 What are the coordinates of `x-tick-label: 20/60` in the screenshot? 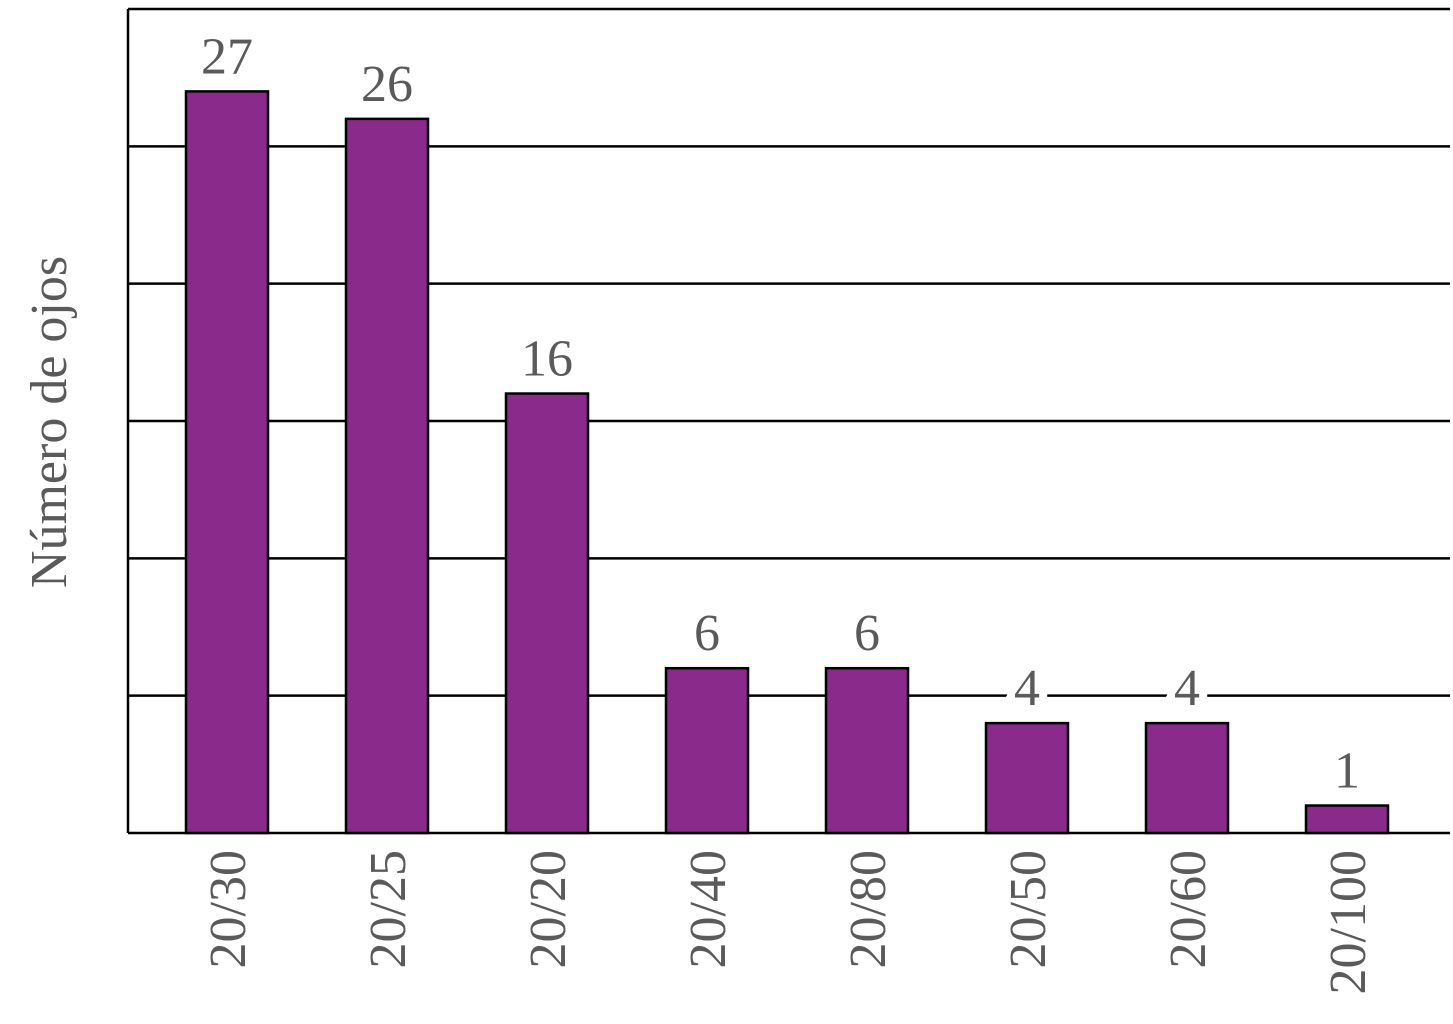 It's located at (1188, 909).